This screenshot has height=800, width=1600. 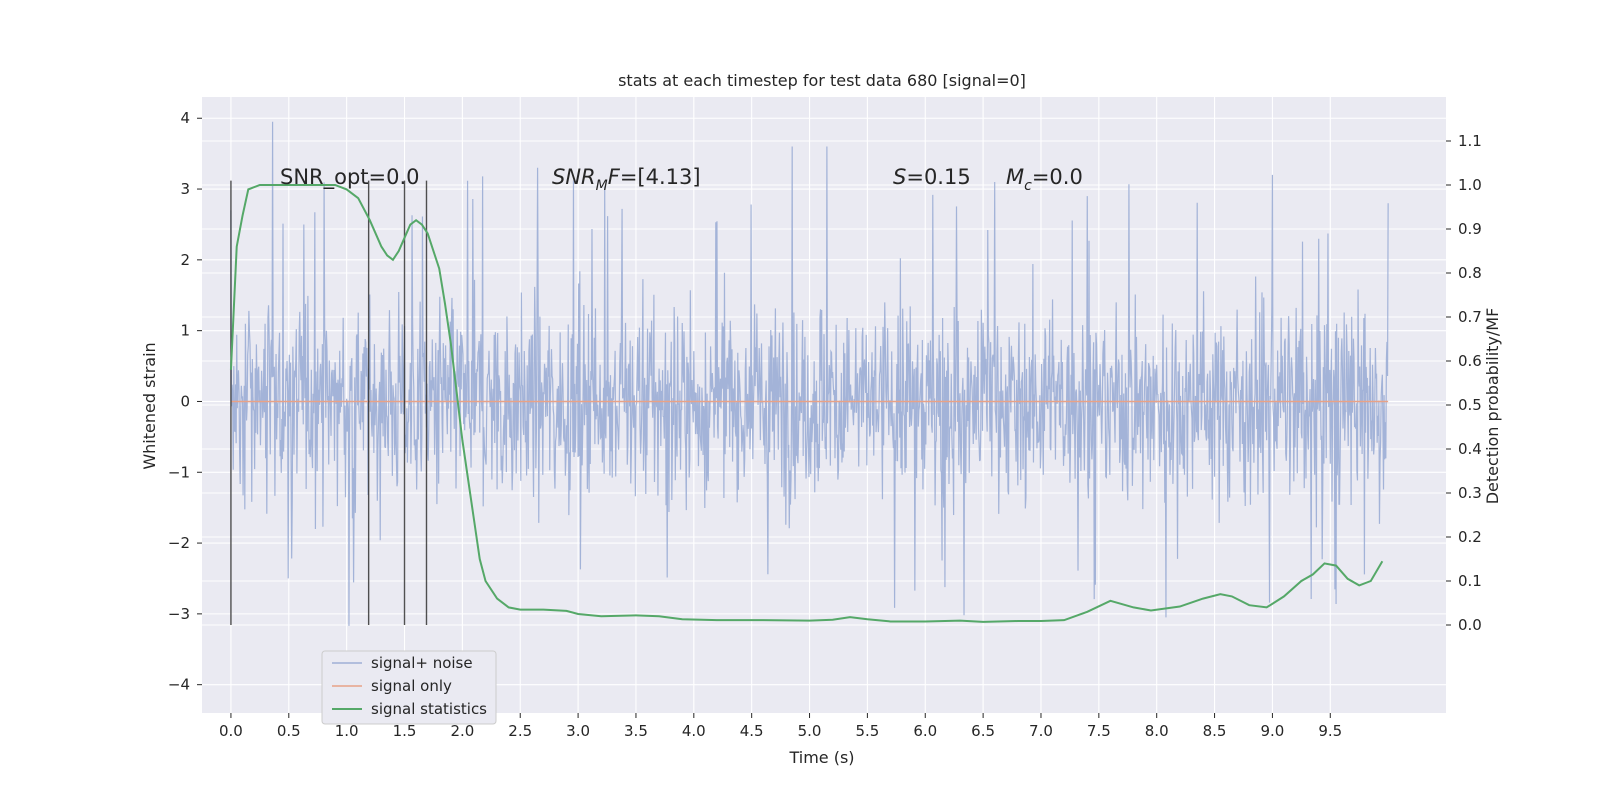 What do you see at coordinates (1470, 185) in the screenshot?
I see `y2-tick-label: 1.0` at bounding box center [1470, 185].